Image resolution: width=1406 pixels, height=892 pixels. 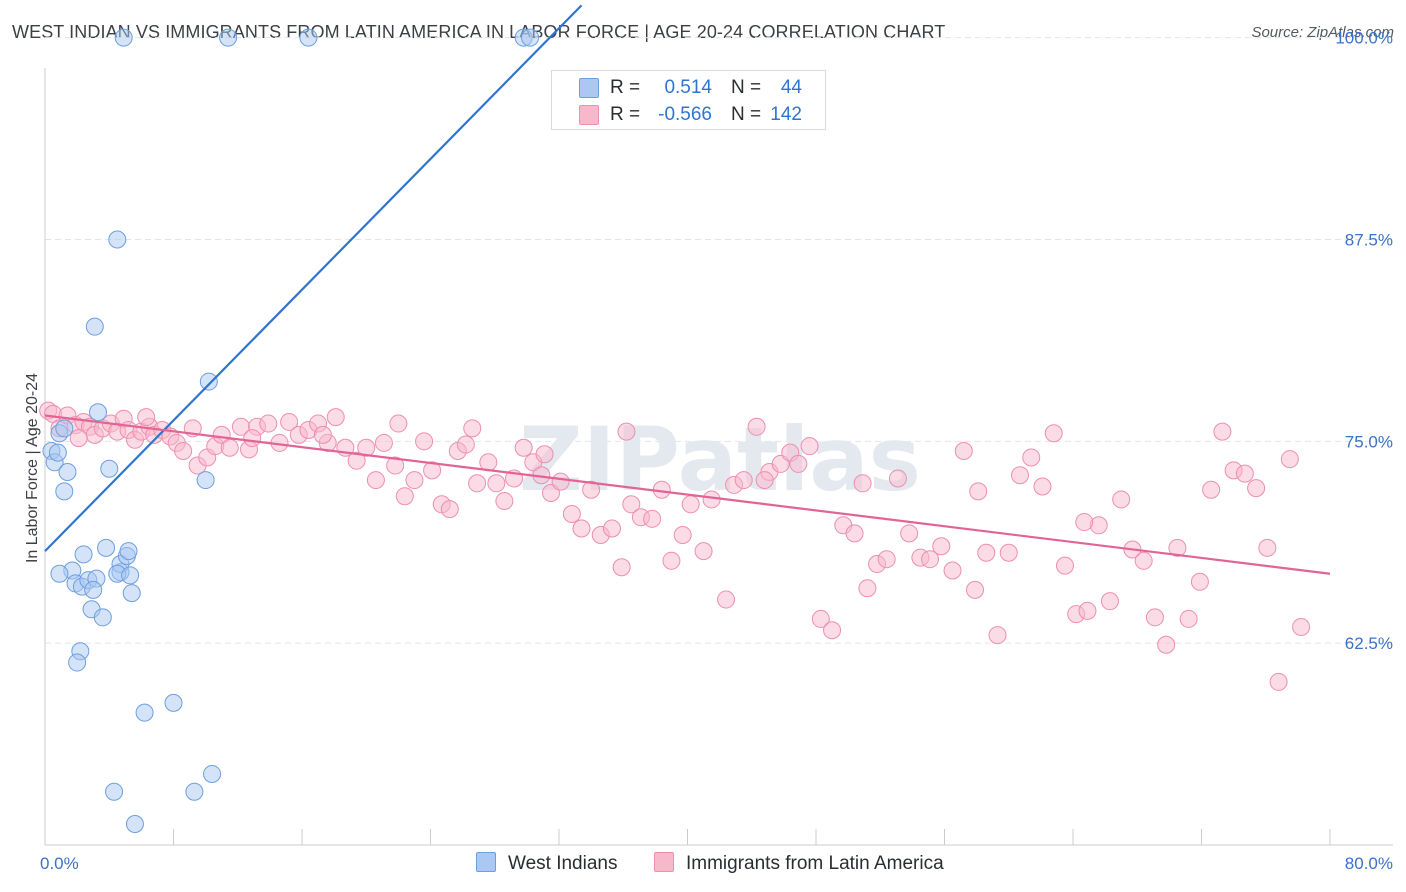 What do you see at coordinates (589, 115) in the screenshot?
I see `stats-swatch-pink` at bounding box center [589, 115].